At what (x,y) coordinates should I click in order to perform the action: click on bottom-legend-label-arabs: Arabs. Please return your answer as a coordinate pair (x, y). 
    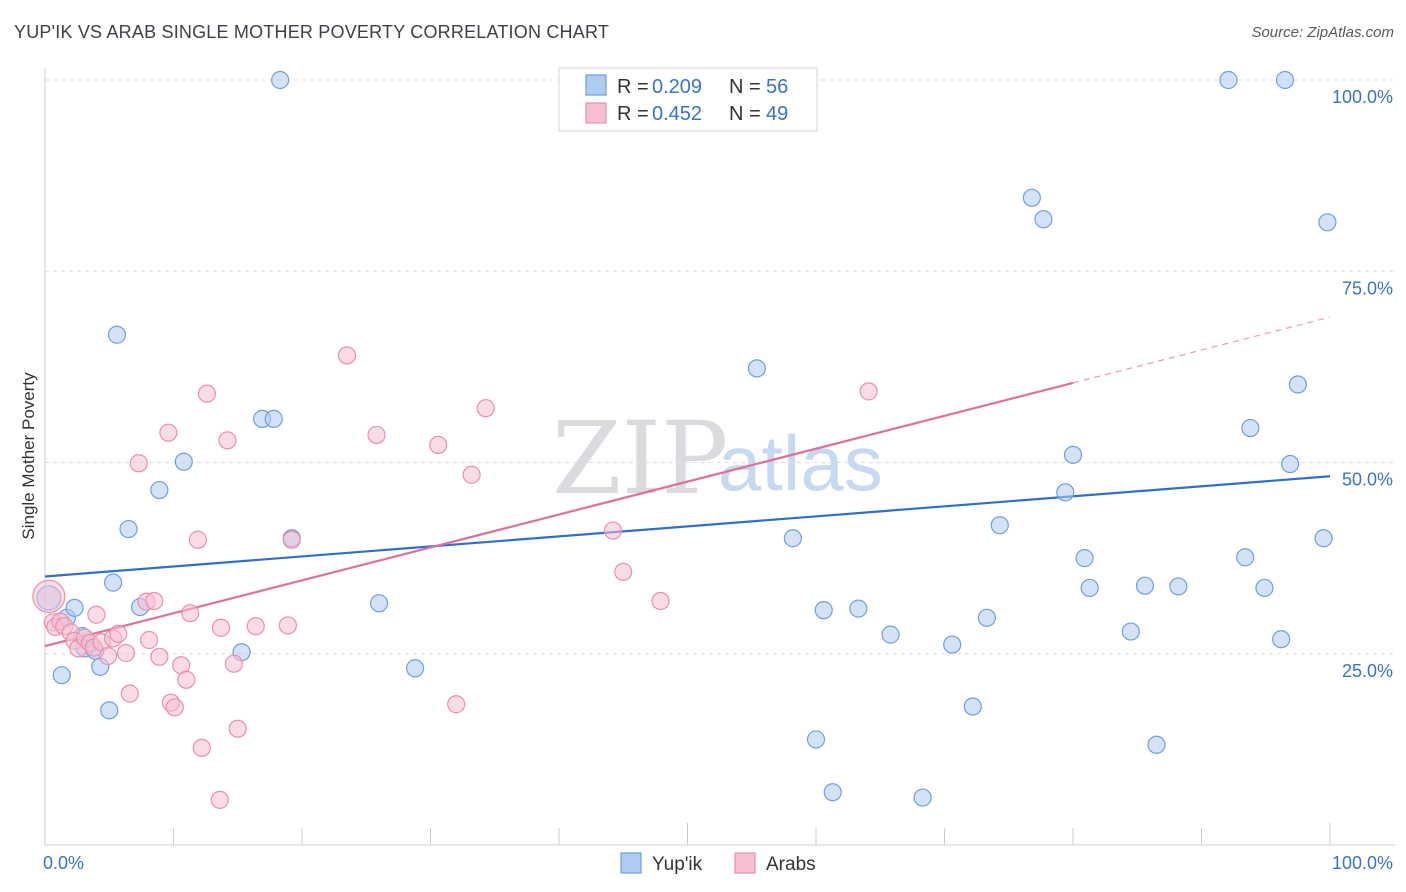
    Looking at the image, I should click on (791, 864).